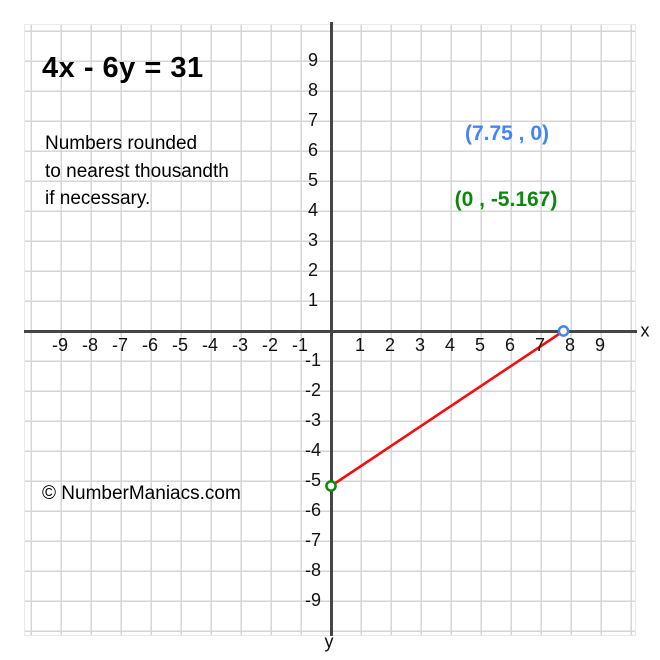  What do you see at coordinates (313, 210) in the screenshot?
I see `y-tick-label: 4` at bounding box center [313, 210].